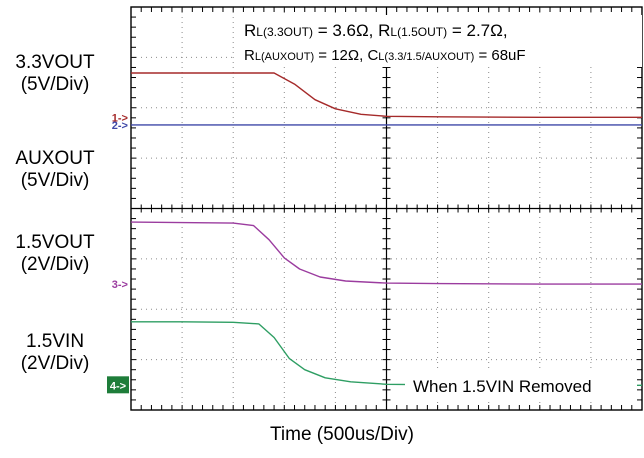 This screenshot has width=644, height=458. What do you see at coordinates (55, 264) in the screenshot?
I see `ch3-scale: (2V/Div)` at bounding box center [55, 264].